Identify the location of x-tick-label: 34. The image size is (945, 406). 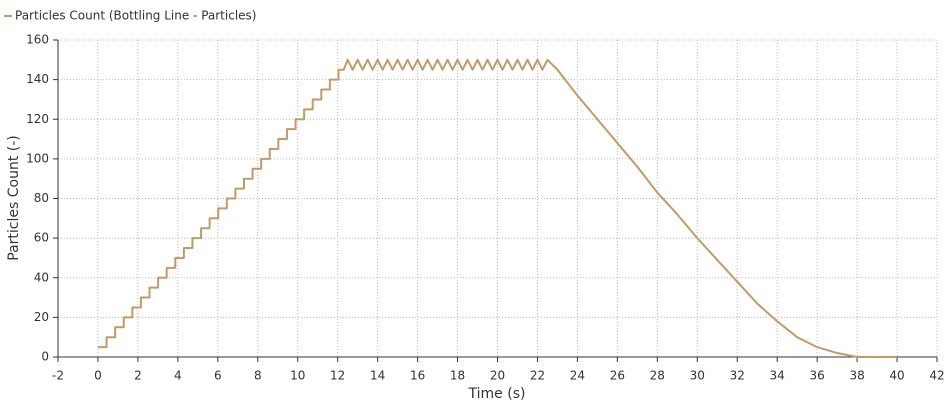
(777, 376).